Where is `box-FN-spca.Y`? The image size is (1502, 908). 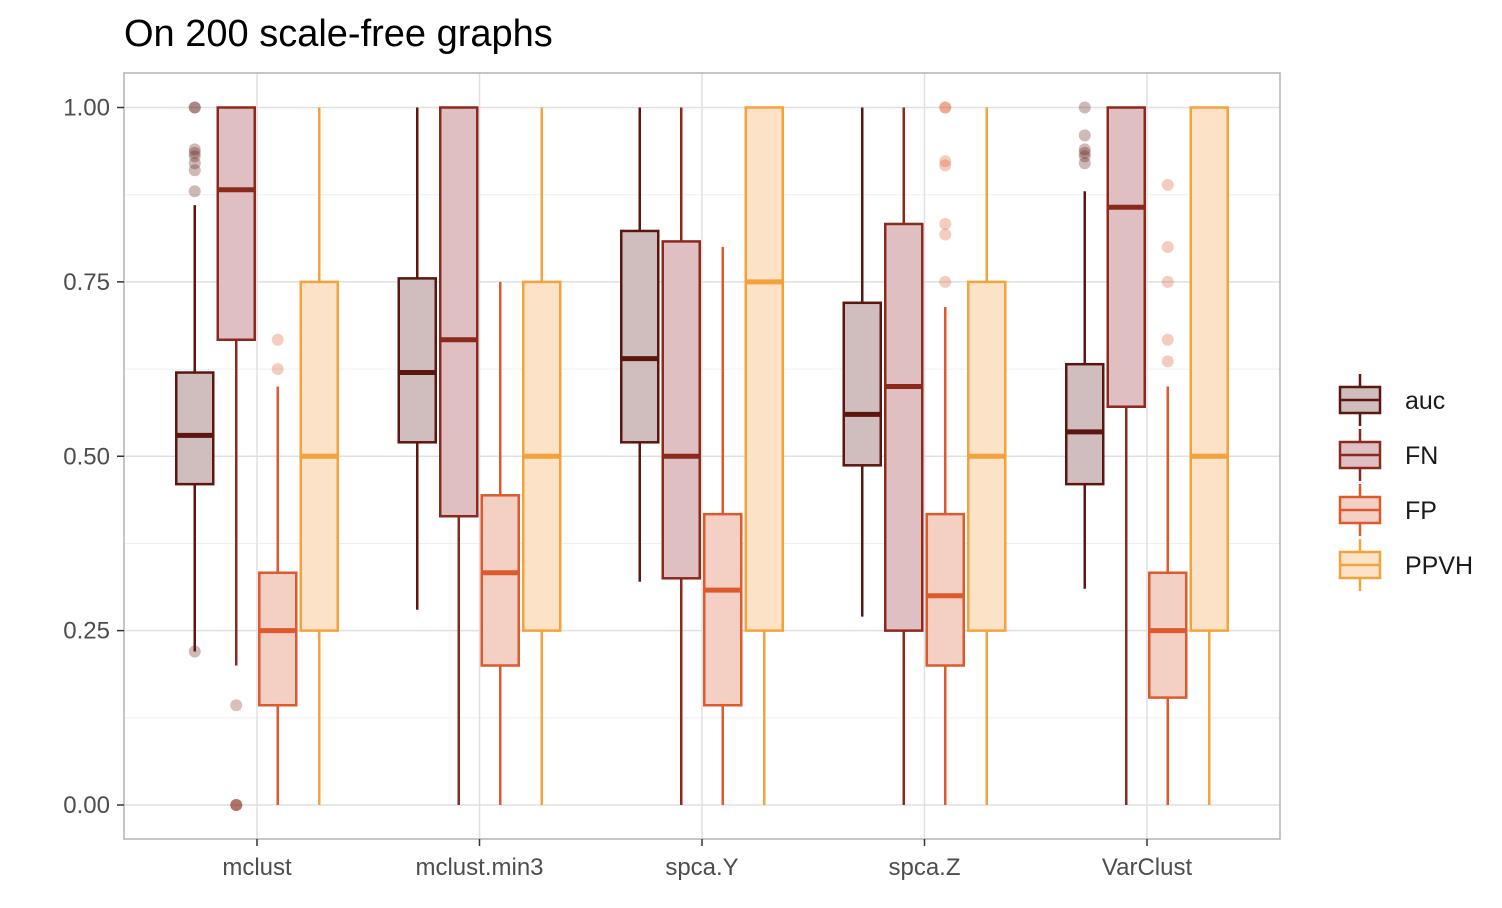 box-FN-spca.Y is located at coordinates (681, 456).